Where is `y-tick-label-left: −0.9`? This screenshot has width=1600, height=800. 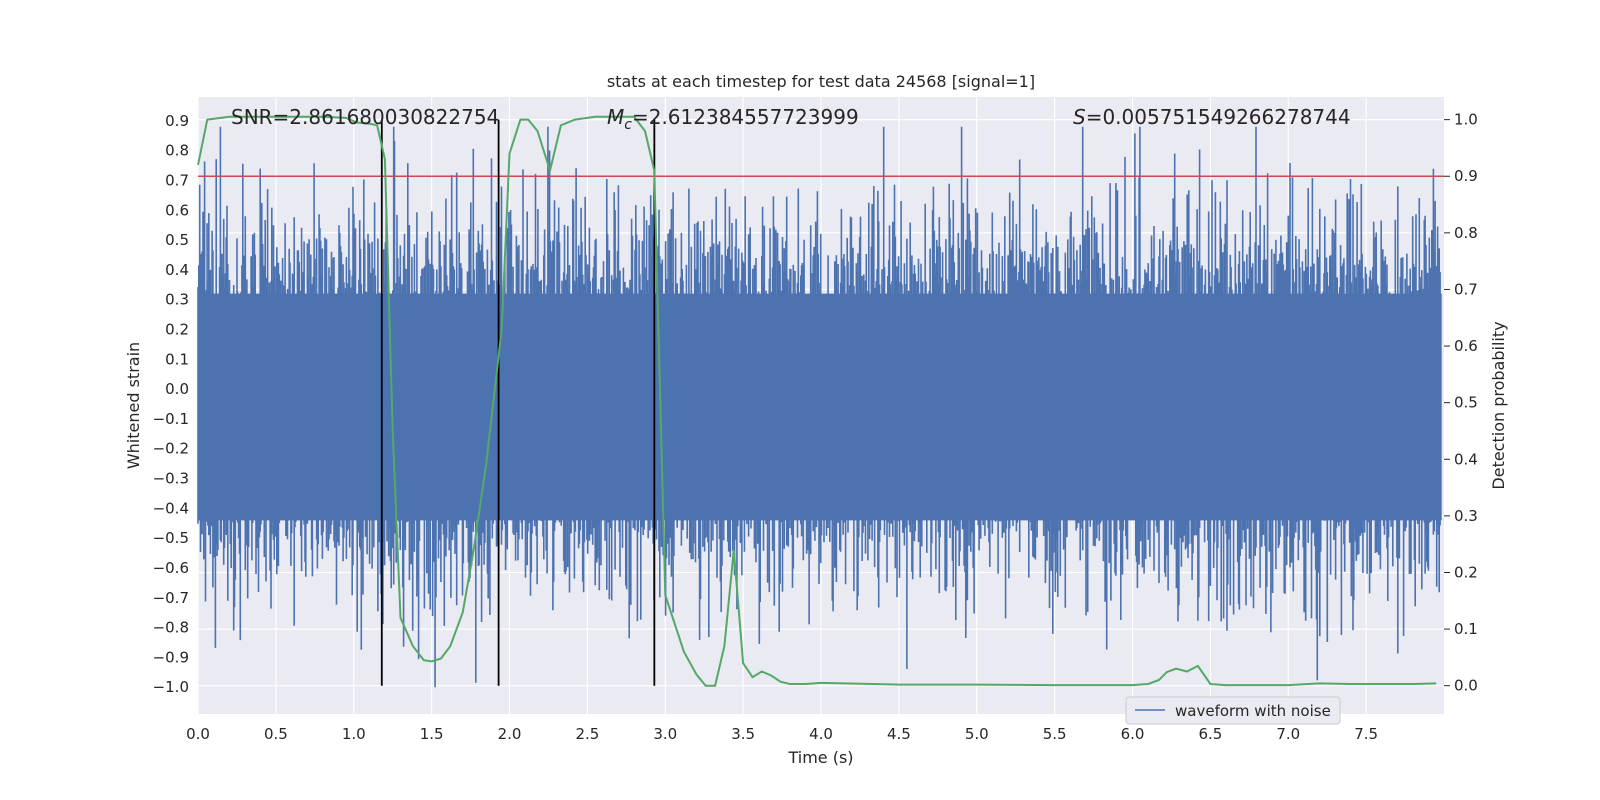 y-tick-label-left: −0.9 is located at coordinates (171, 657).